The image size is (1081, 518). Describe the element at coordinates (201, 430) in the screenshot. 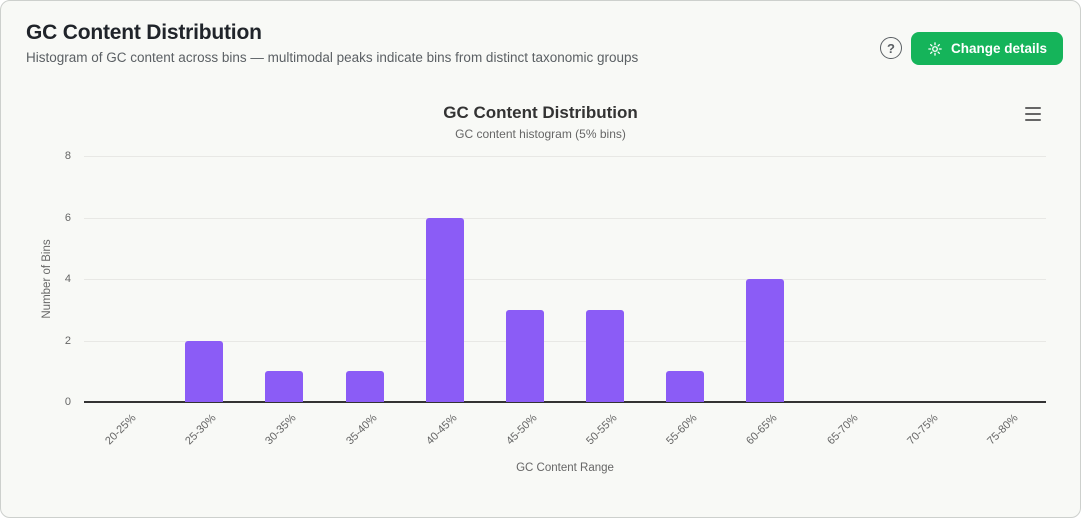

I see `x-tick-label: 25-30%` at that location.